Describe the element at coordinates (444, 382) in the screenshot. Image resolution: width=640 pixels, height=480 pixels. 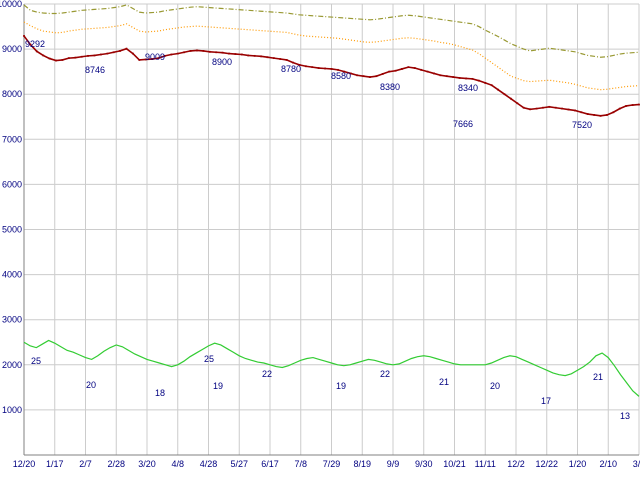
I see `data-label: 21` at that location.